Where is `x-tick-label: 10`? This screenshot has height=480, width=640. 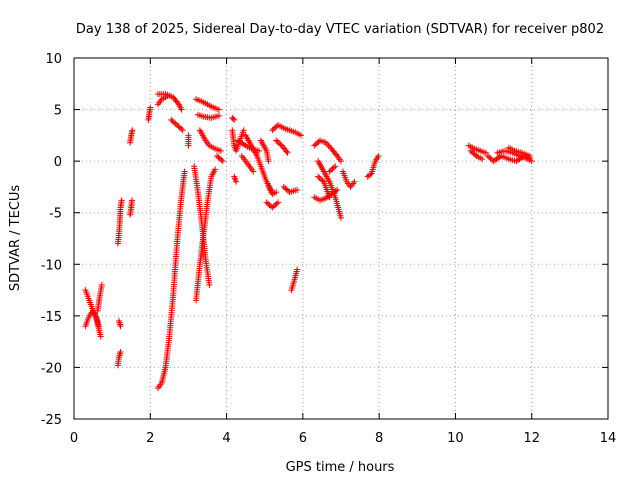
x-tick-label: 10 is located at coordinates (455, 438).